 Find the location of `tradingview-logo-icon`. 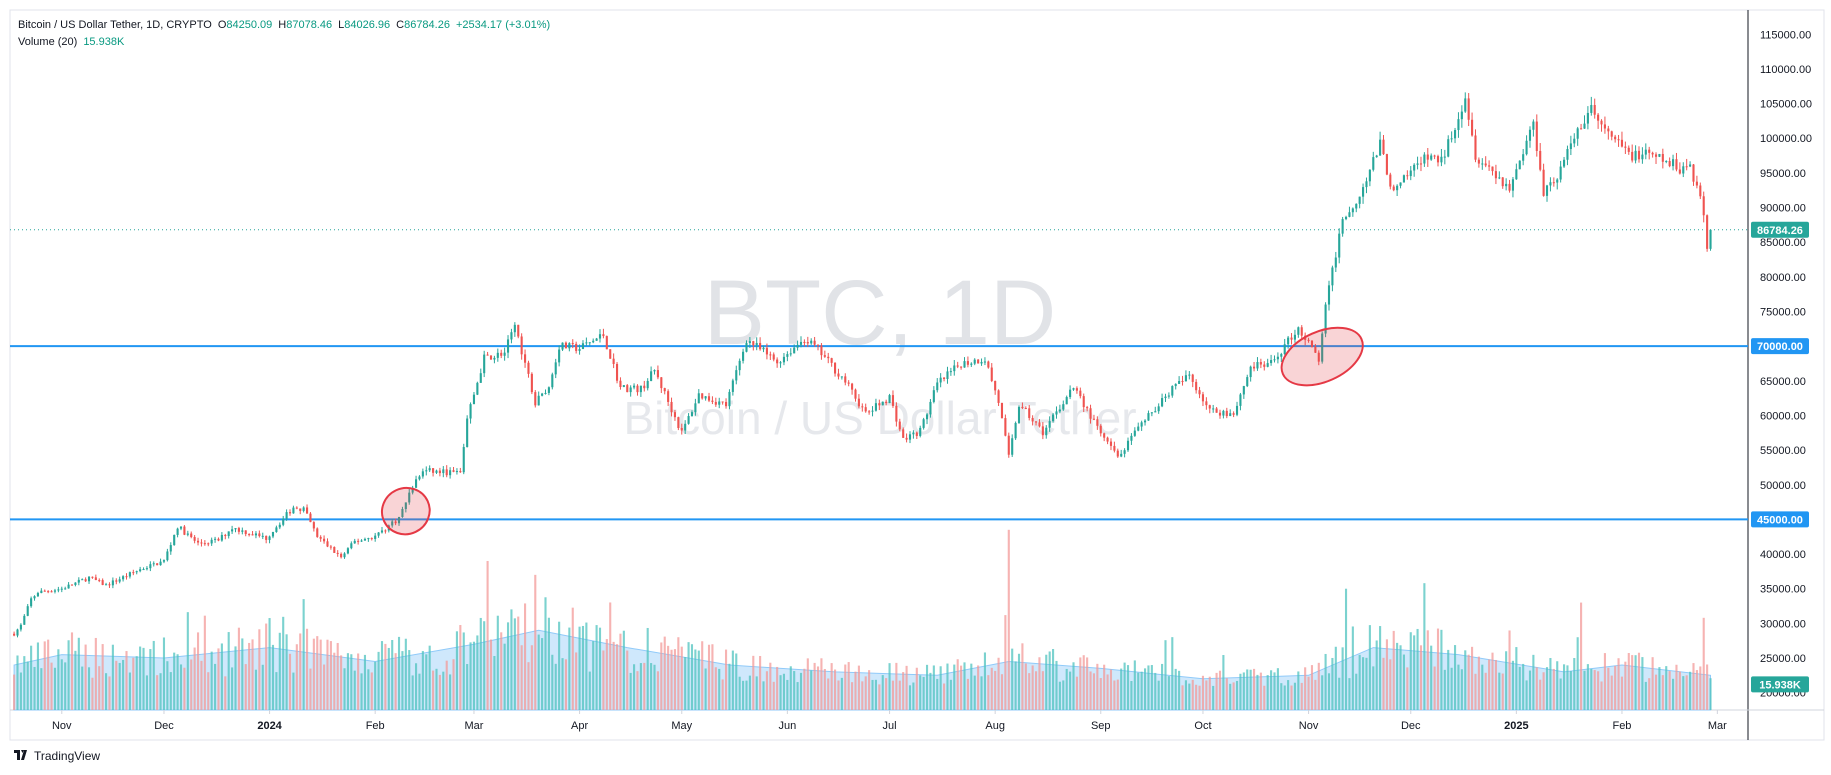

tradingview-logo-icon is located at coordinates (22, 756).